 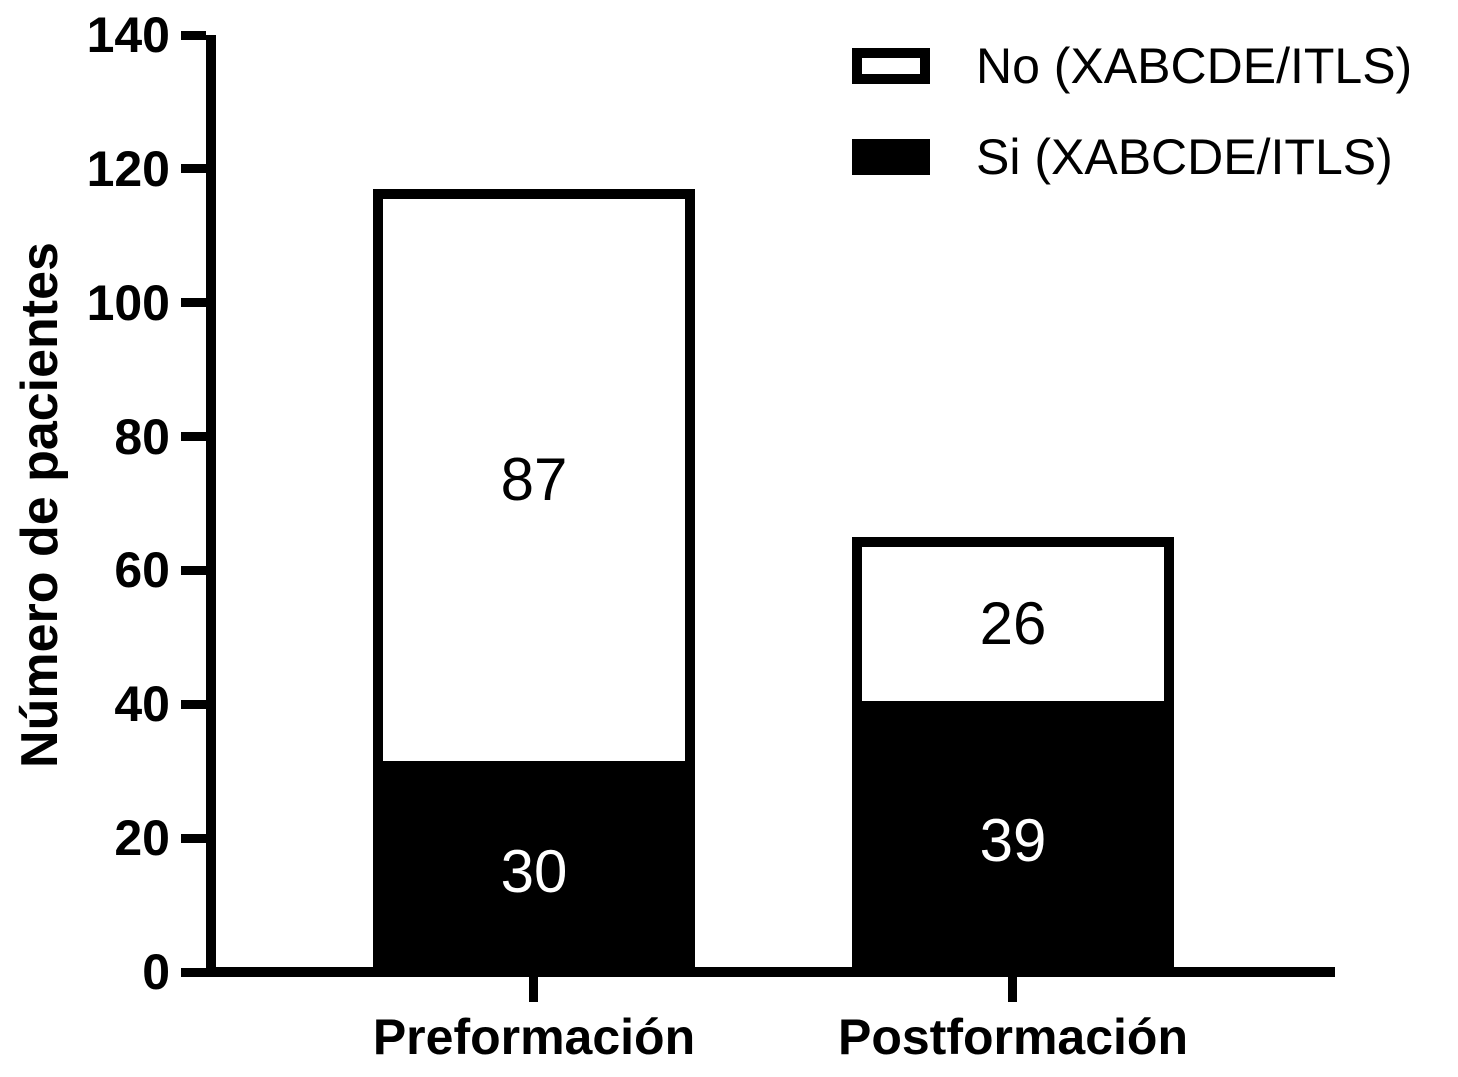 I want to click on y-axis-tick-label: 120, so click(x=128, y=168).